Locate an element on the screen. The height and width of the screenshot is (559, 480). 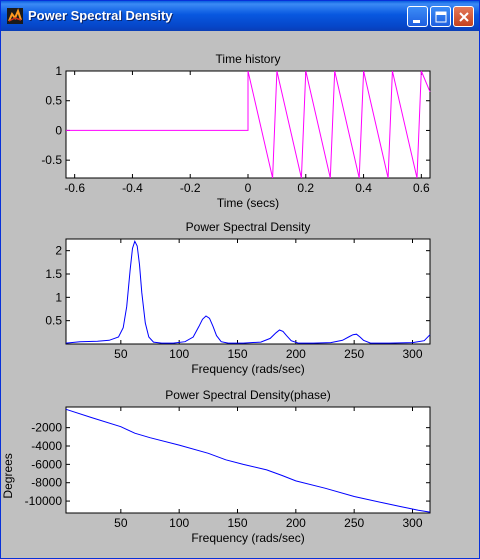
minimize-icon is located at coordinates (416, 21).